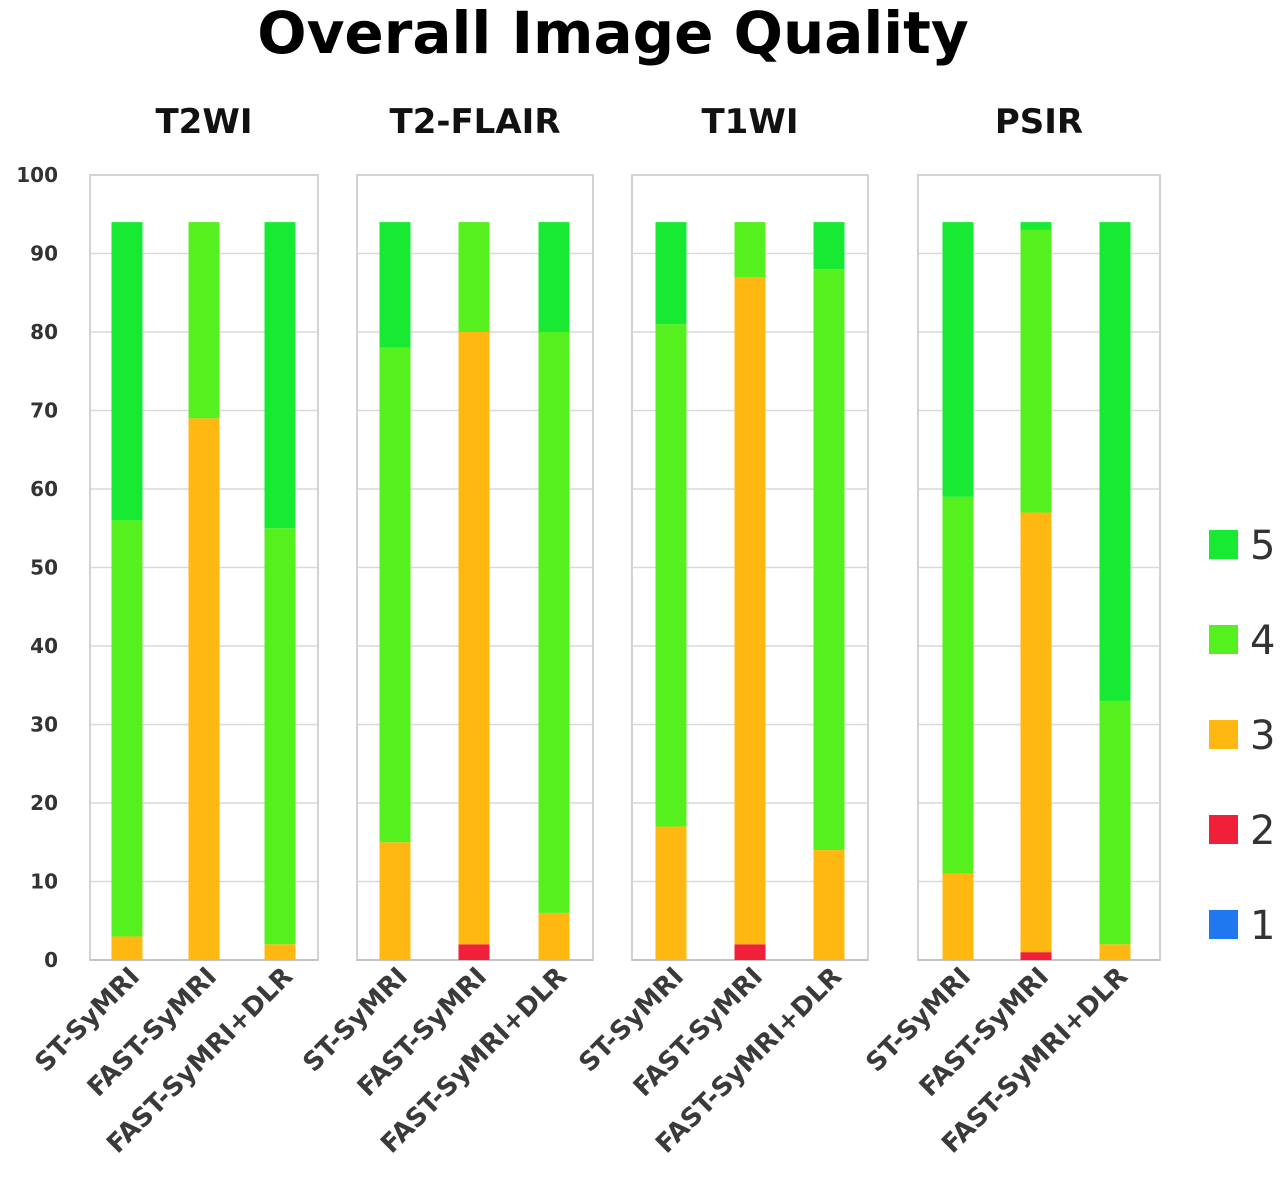  What do you see at coordinates (613, 33) in the screenshot?
I see `chart-title: Overall Image Quality` at bounding box center [613, 33].